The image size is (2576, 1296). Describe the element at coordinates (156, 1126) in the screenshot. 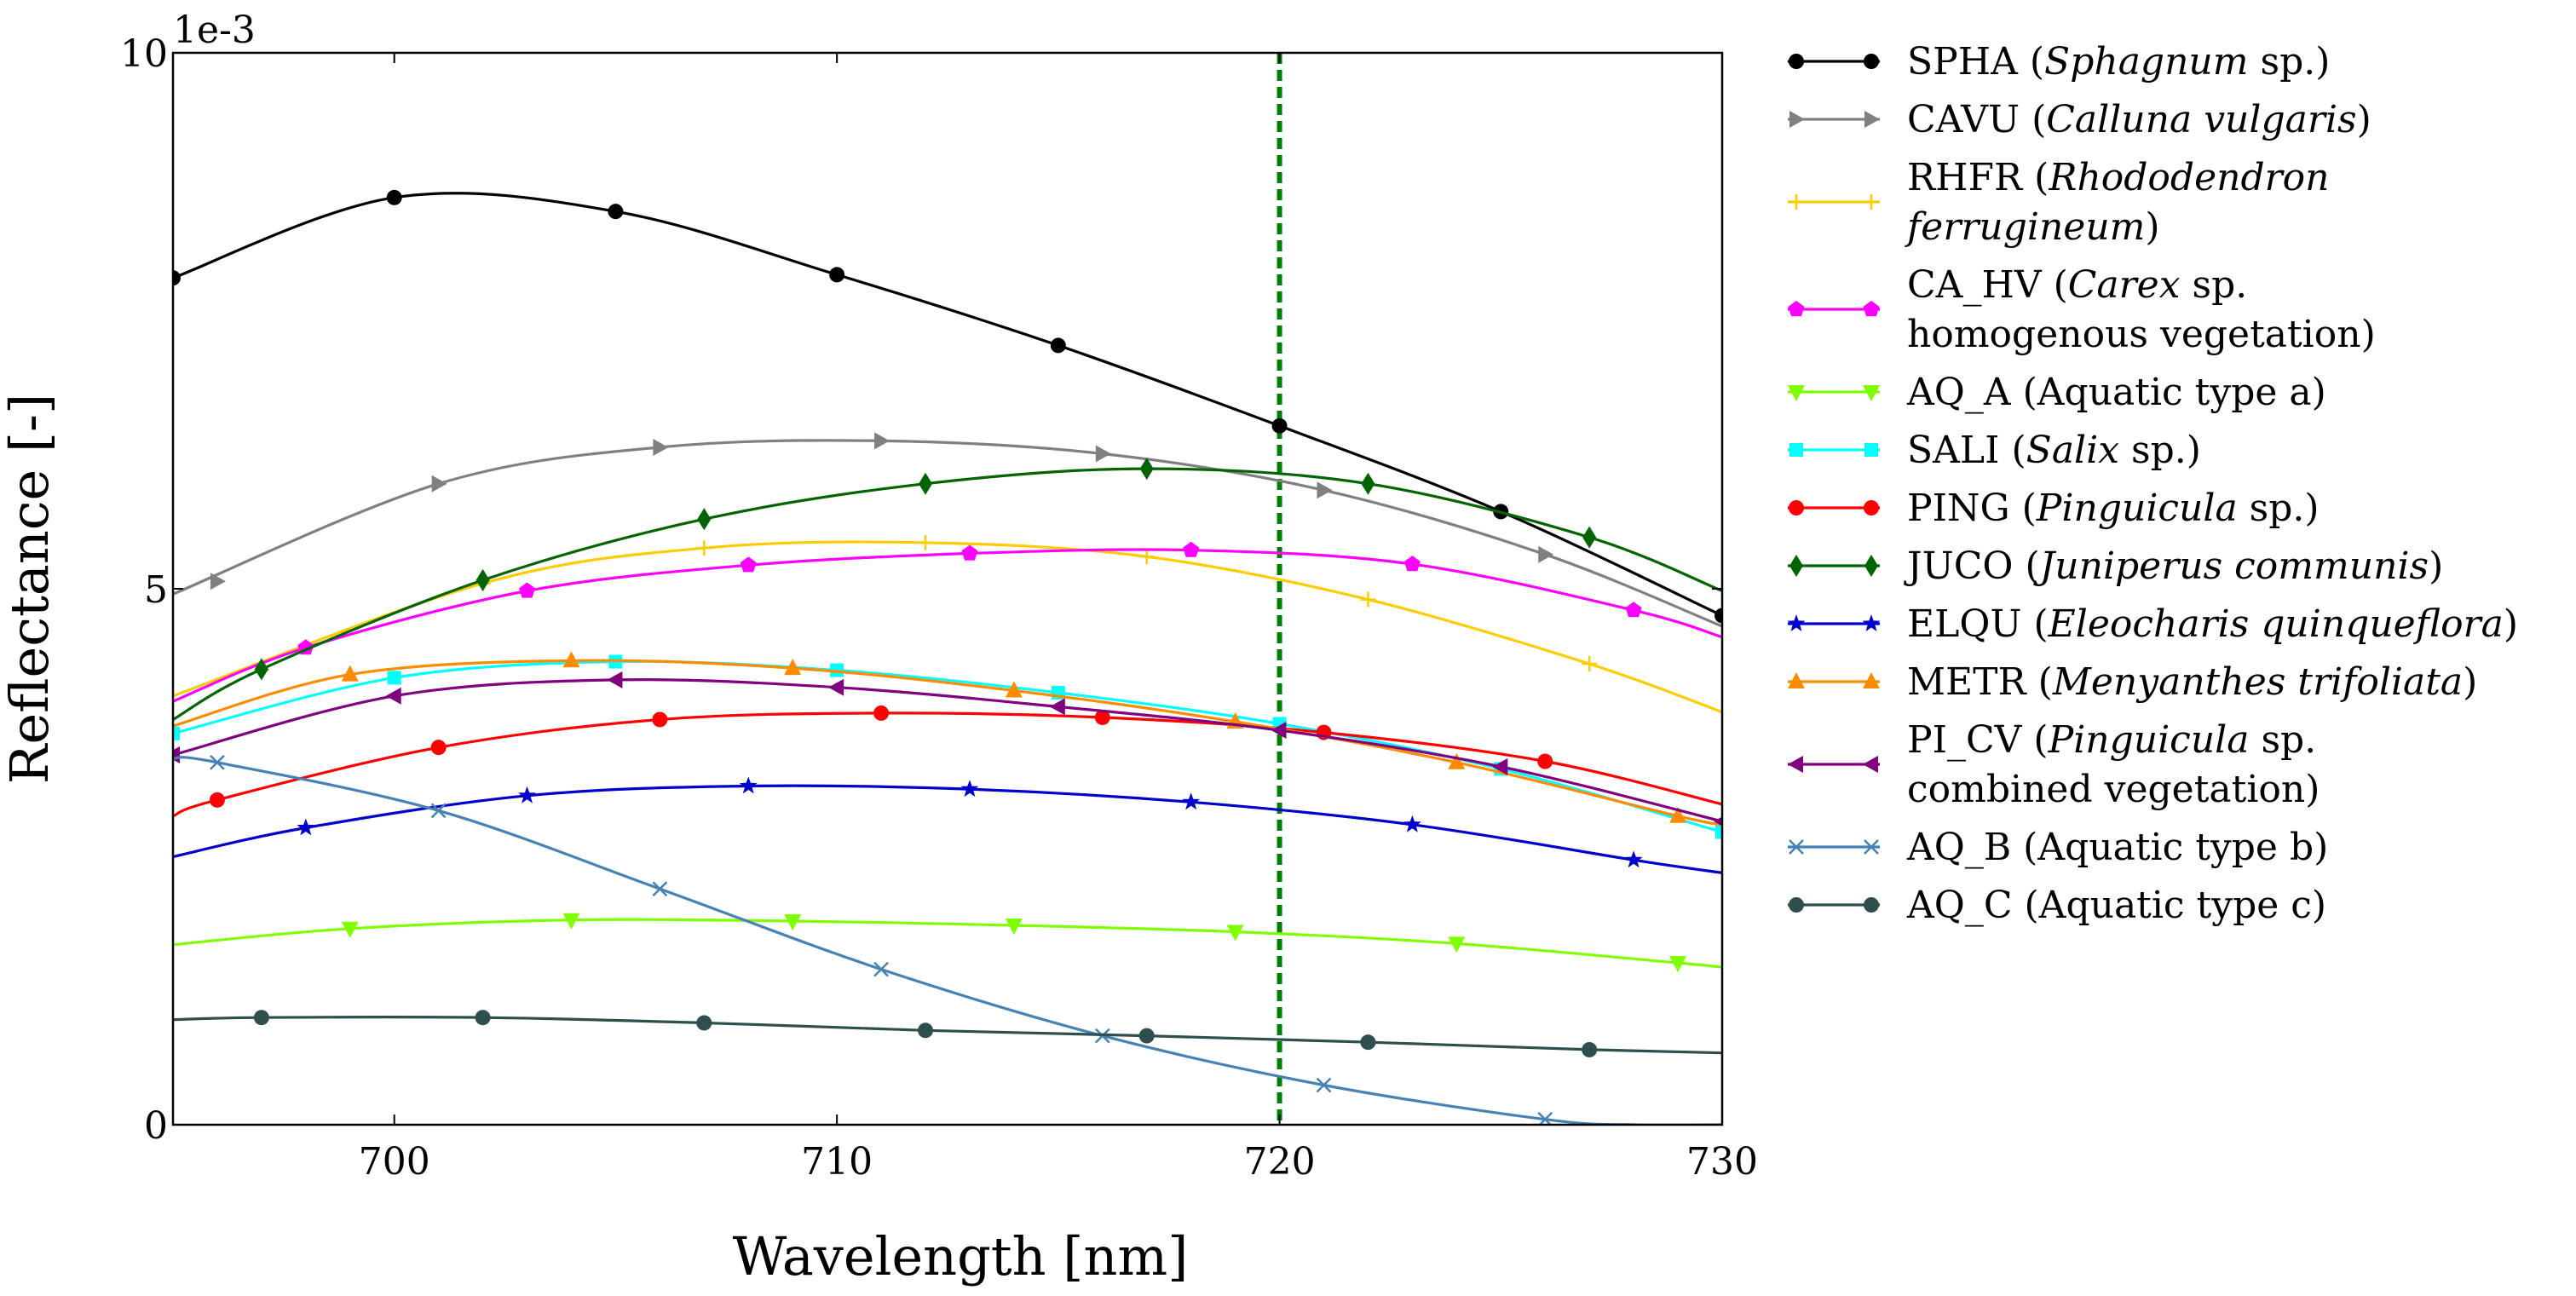

I see `y-tick-label: 0` at that location.